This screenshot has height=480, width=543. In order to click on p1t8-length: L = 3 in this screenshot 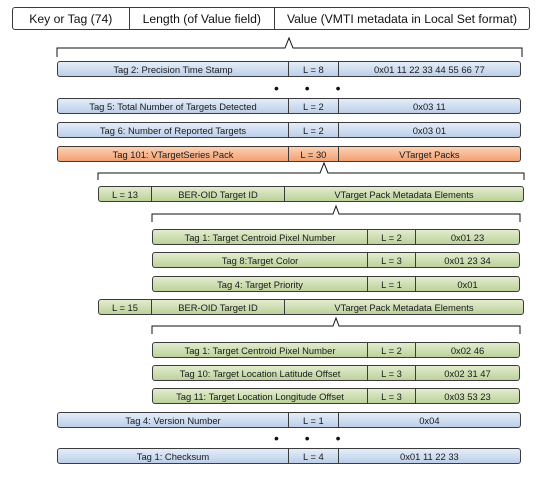, I will do `click(392, 260)`.